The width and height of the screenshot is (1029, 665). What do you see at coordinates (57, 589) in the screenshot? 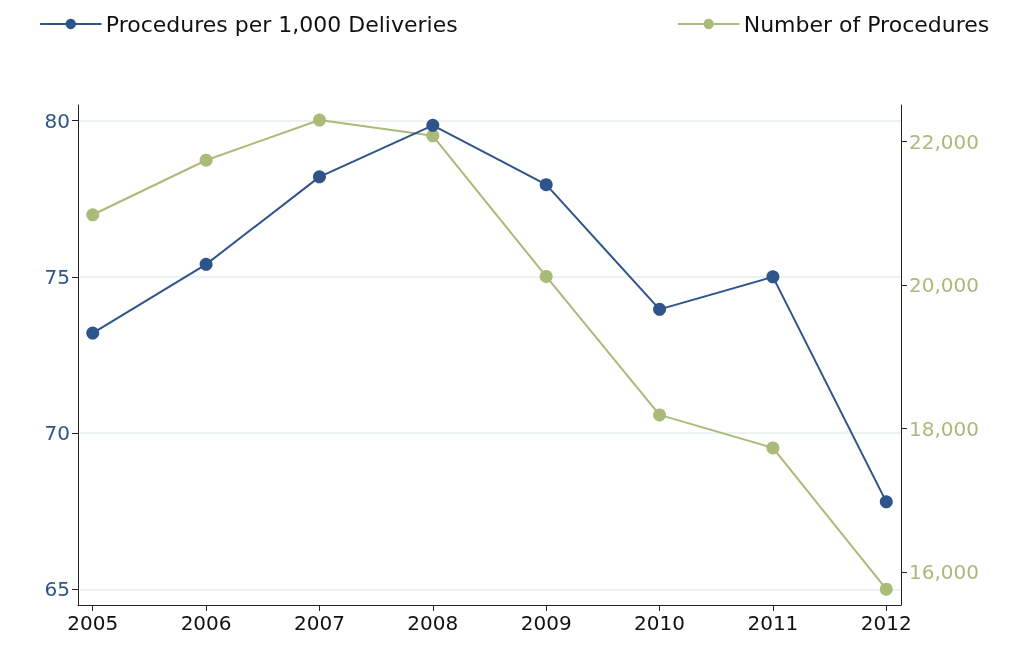
I see `y-tick-label: 65` at bounding box center [57, 589].